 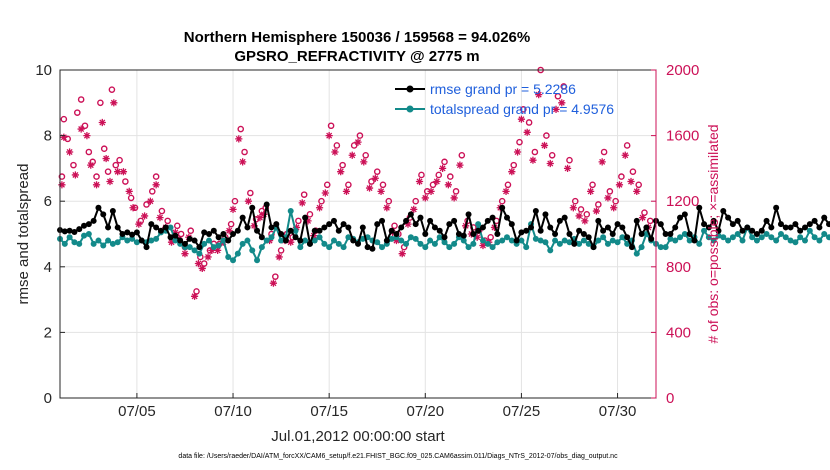 What do you see at coordinates (678, 332) in the screenshot?
I see `y2-tick-label: 400` at bounding box center [678, 332].